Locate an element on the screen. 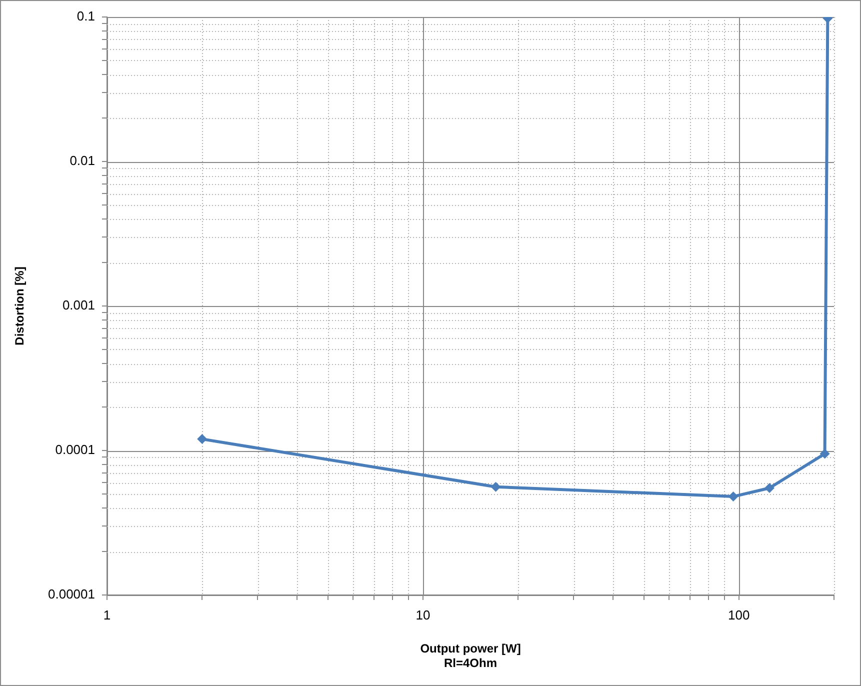  y-axis-title: Distortion [%] is located at coordinates (19, 306).